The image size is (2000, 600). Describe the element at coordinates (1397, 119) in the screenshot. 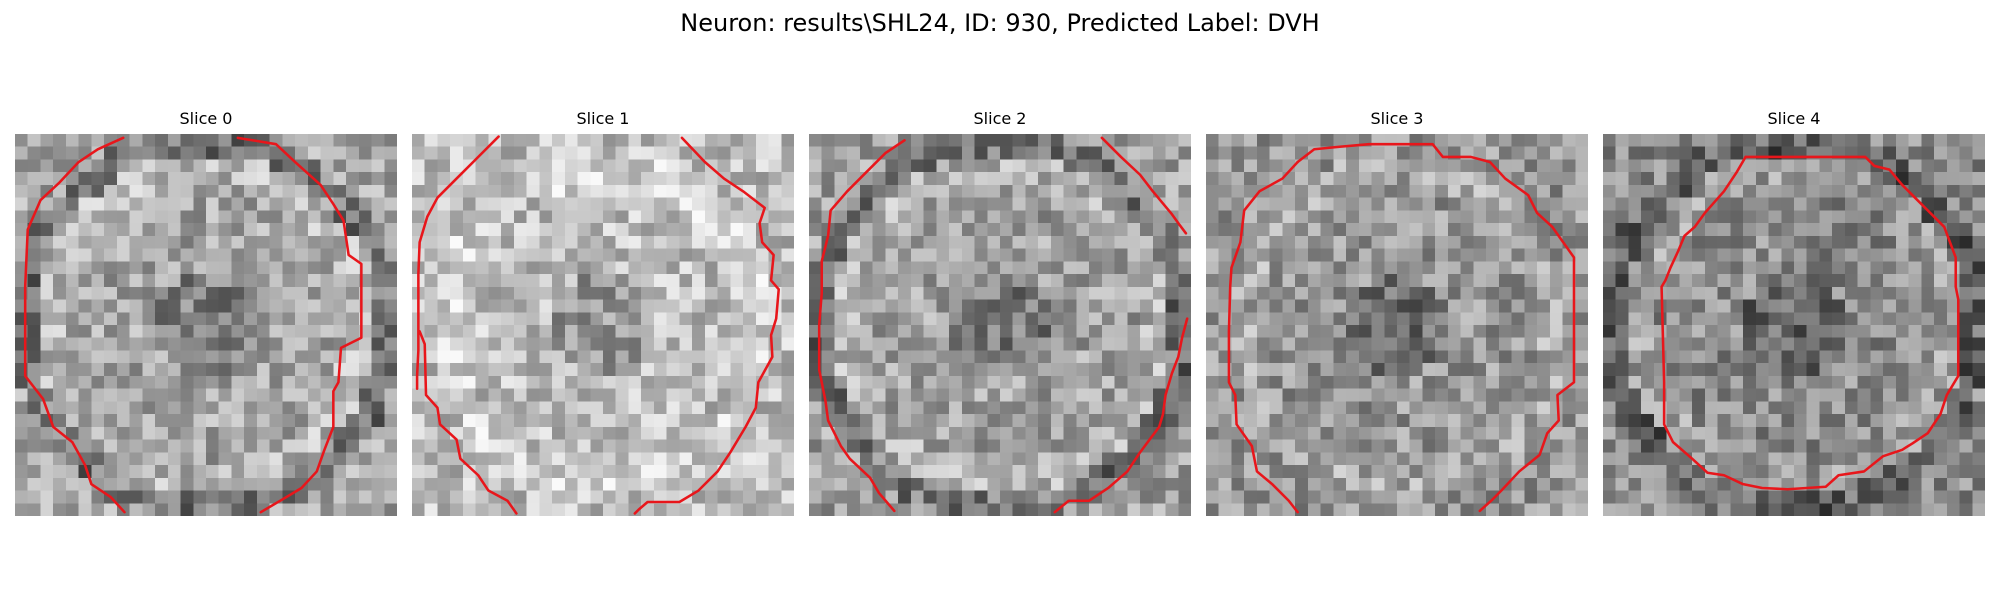

I see `slice-title: Slice 3` at that location.